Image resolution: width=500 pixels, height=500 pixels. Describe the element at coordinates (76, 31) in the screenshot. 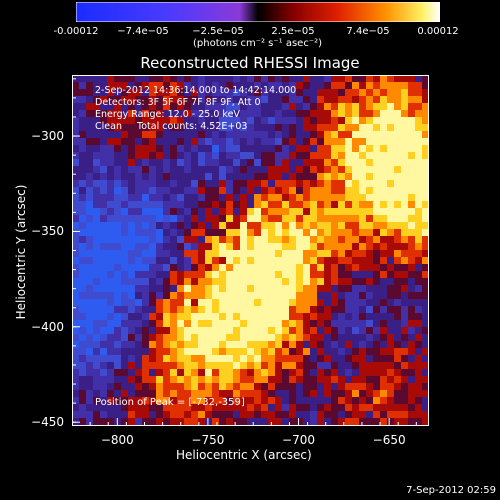

I see `colorbar-tick-label: -0.00012` at that location.